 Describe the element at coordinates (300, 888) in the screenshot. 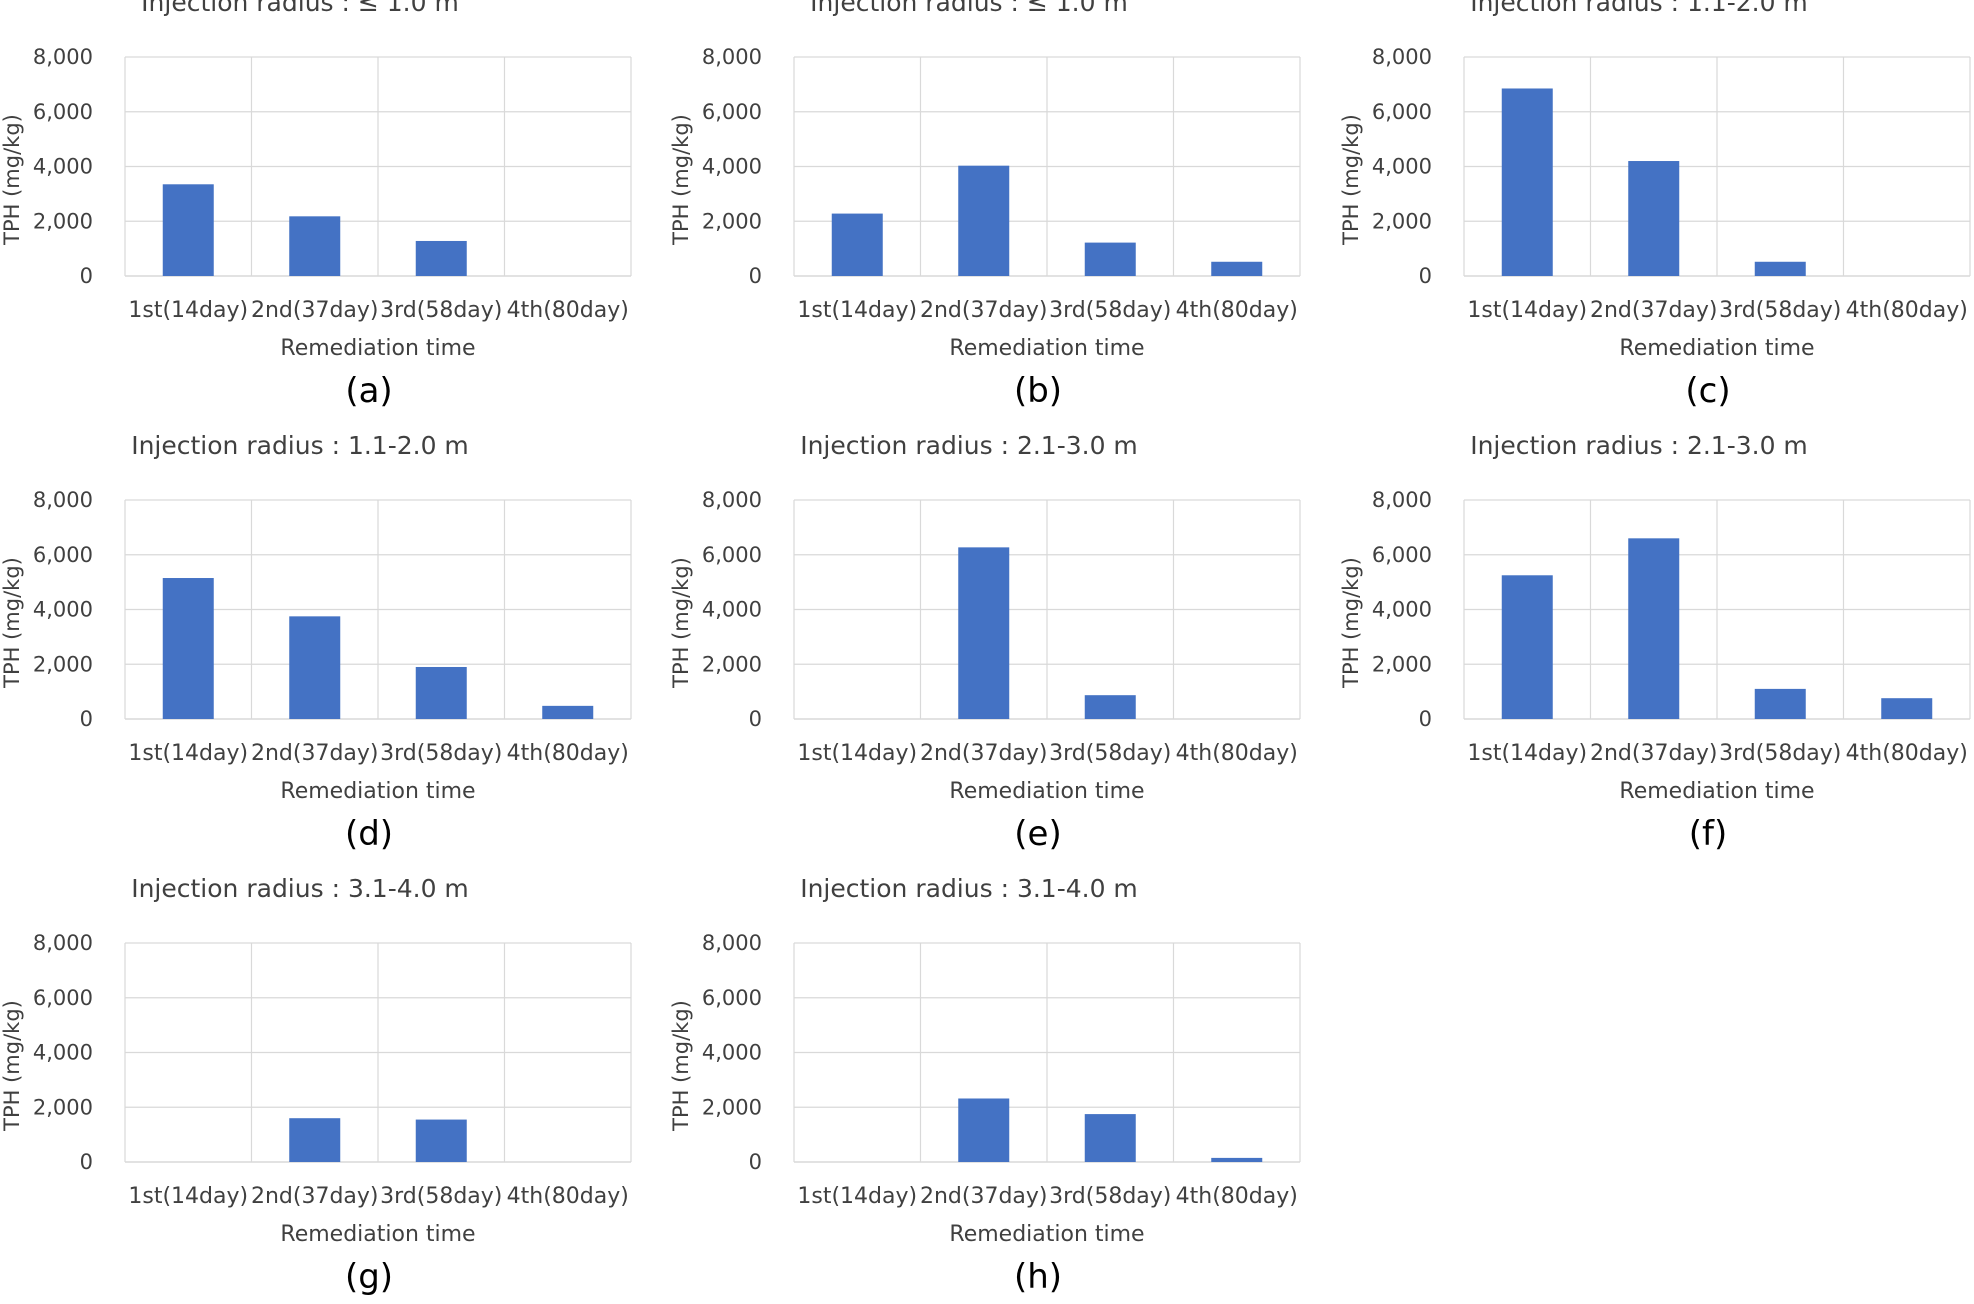

I see `chart-title: Injection radius : 3.1-4.0 m` at that location.